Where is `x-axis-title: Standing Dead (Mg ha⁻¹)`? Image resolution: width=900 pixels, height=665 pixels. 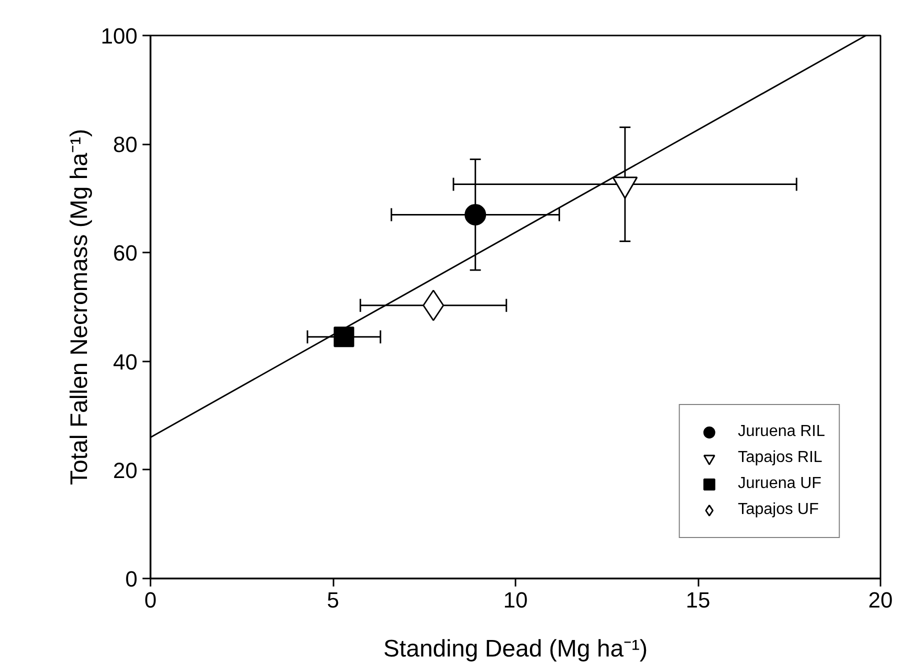
x-axis-title: Standing Dead (Mg ha⁻¹) is located at coordinates (515, 649).